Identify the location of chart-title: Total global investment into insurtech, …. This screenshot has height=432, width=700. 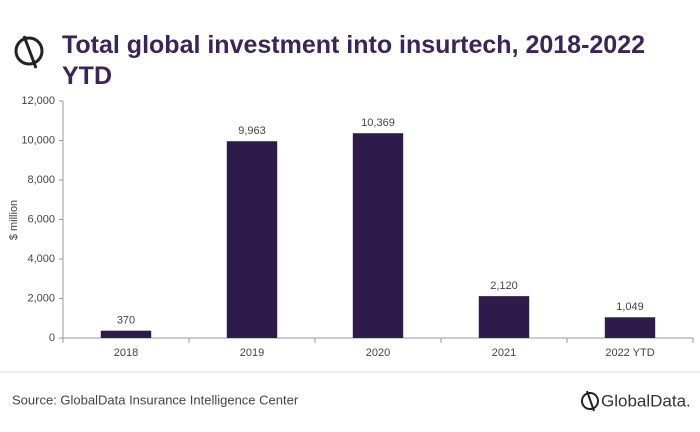
(354, 60).